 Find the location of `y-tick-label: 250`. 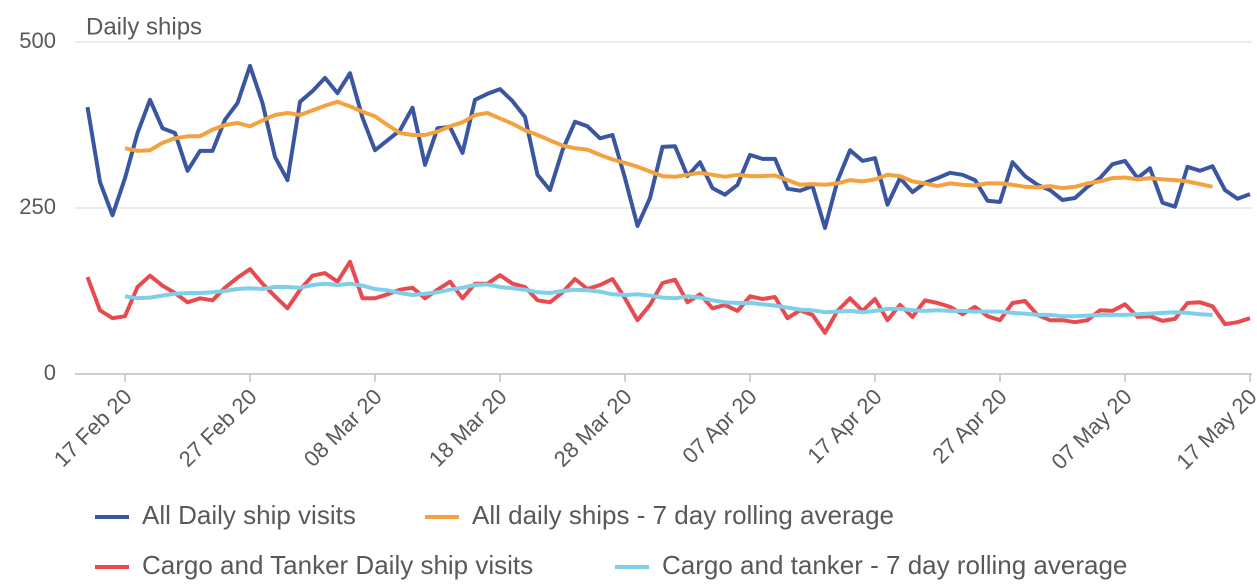

y-tick-label: 250 is located at coordinates (37, 206).